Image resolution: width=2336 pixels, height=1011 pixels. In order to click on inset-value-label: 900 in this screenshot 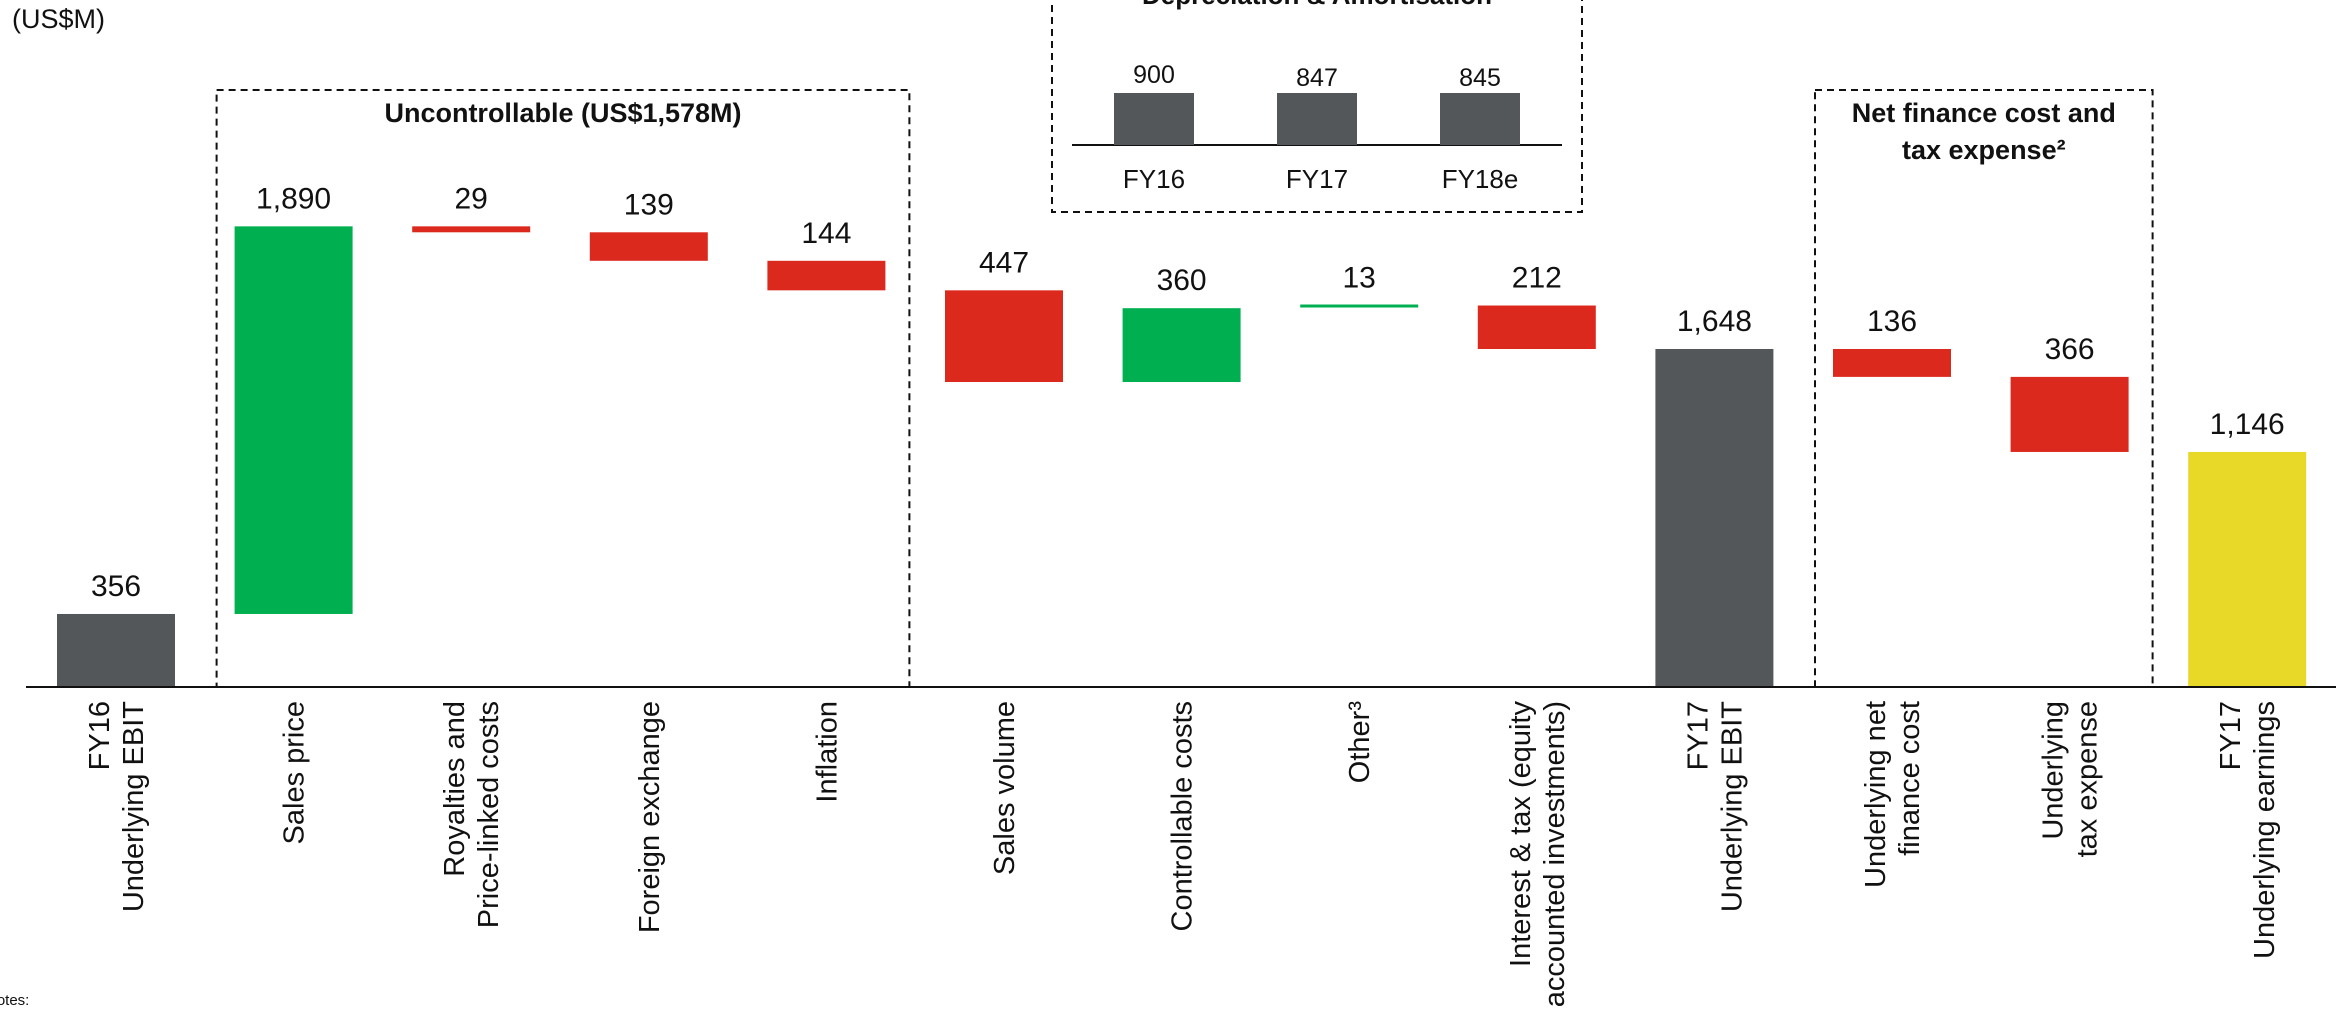, I will do `click(1154, 75)`.